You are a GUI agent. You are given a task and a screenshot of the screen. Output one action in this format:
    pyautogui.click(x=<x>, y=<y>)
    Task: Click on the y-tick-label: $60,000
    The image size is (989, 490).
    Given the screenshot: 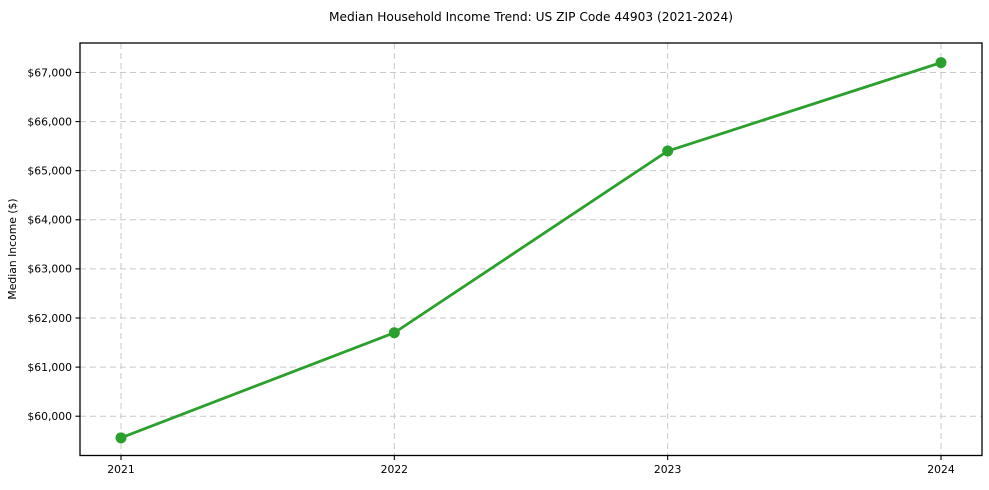 What is the action you would take?
    pyautogui.click(x=49, y=416)
    